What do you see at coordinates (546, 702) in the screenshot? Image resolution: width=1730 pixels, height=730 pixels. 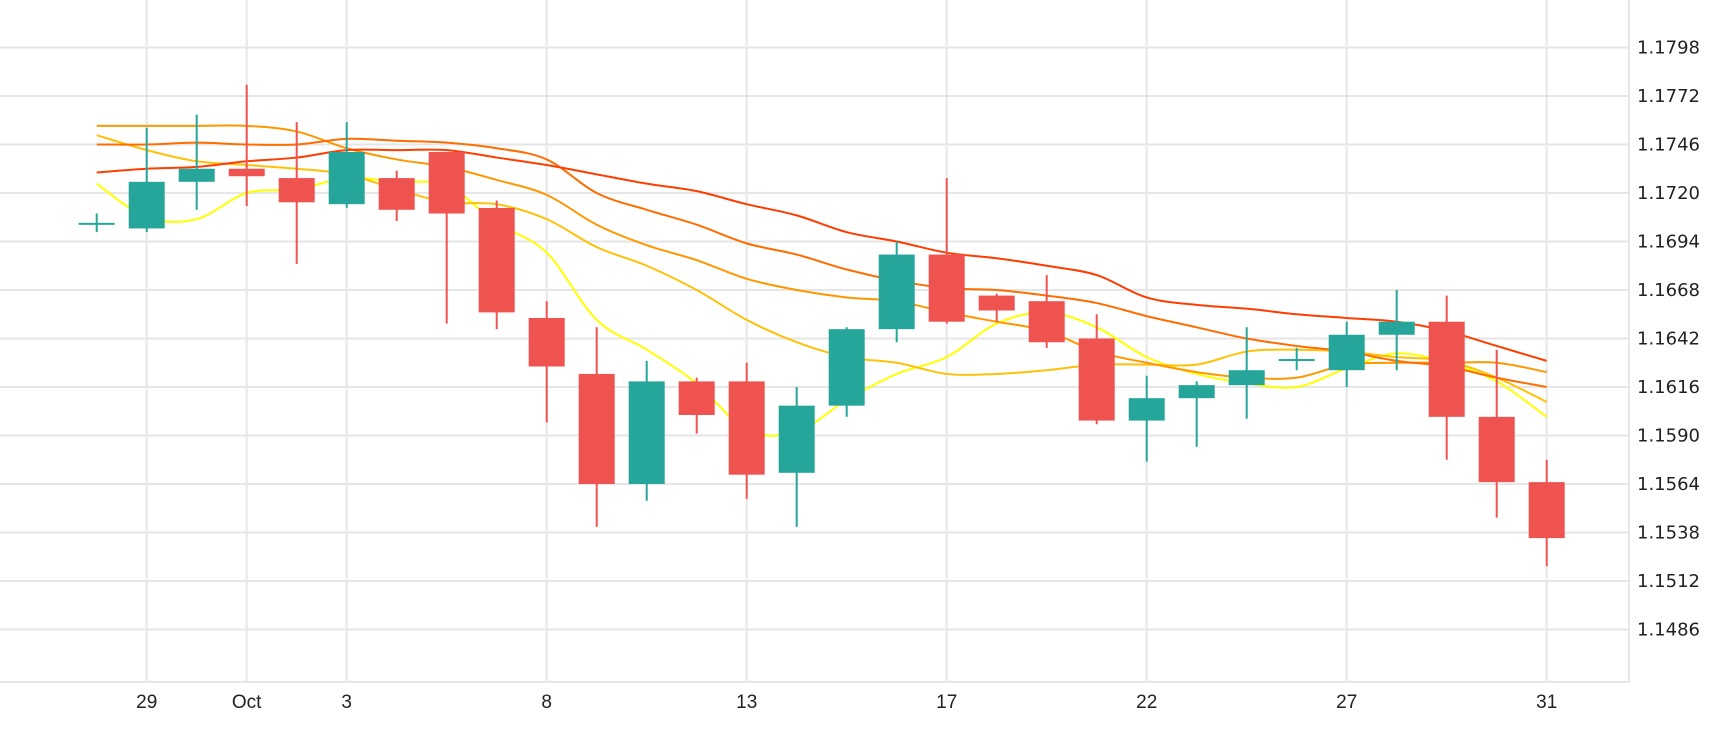 I see `x-tick-label: 8` at bounding box center [546, 702].